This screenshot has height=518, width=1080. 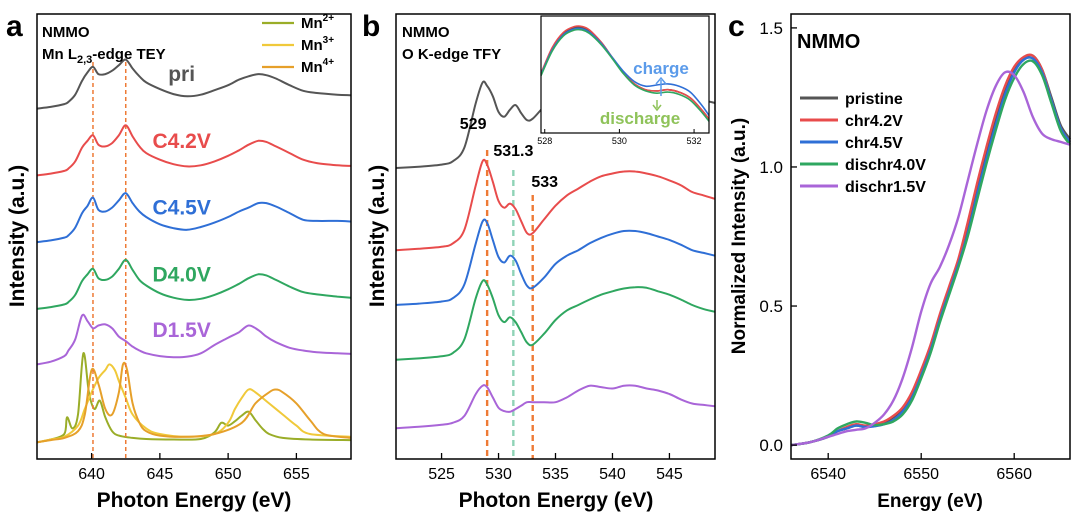 I want to click on peak-label-529: 529, so click(x=473, y=124).